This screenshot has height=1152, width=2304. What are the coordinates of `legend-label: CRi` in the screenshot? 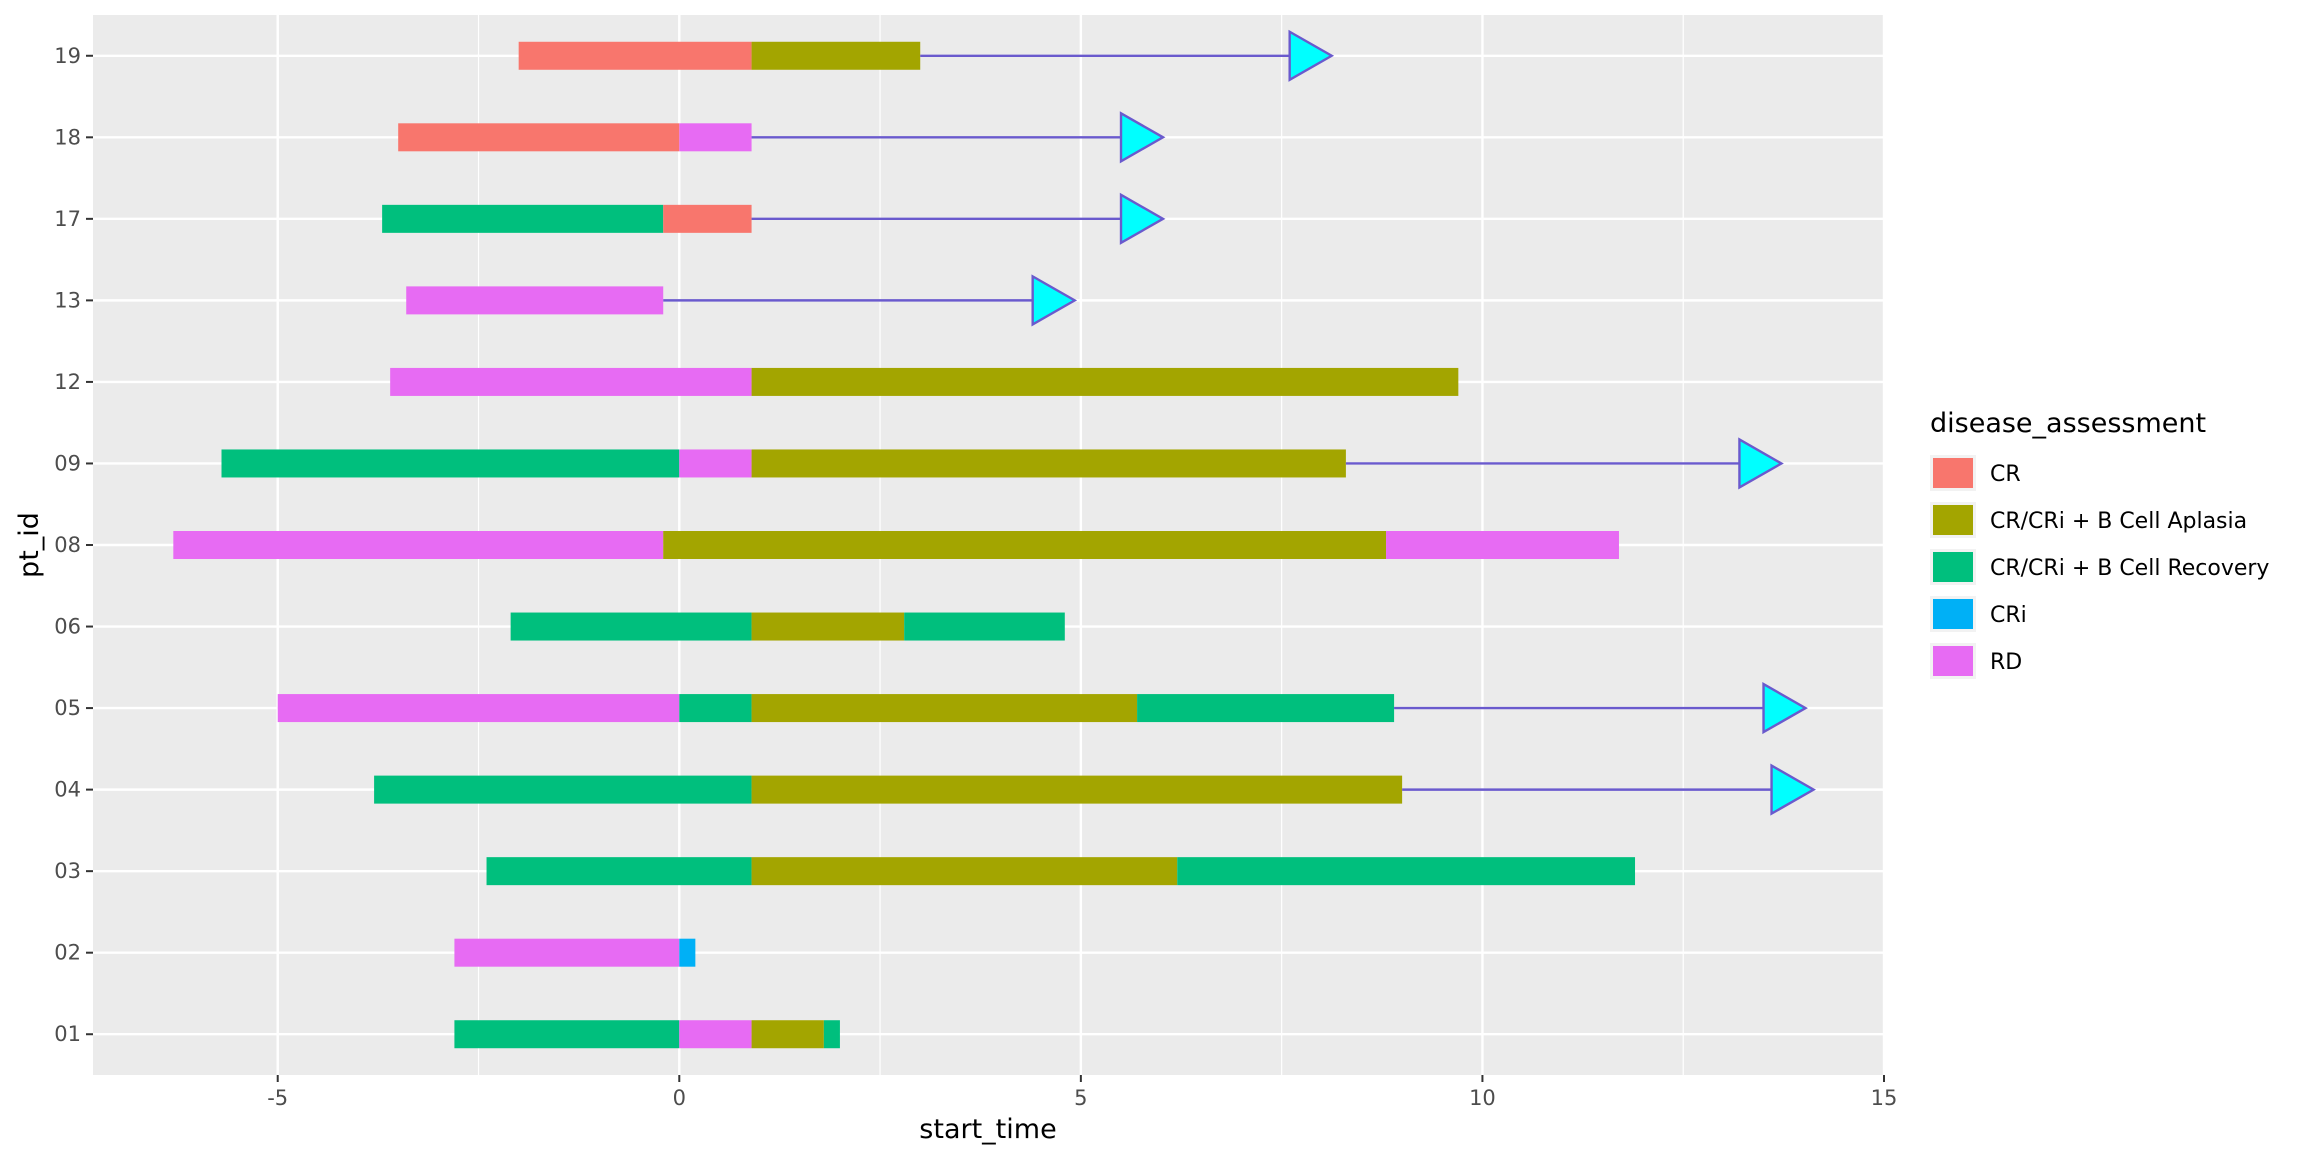 It's located at (2008, 615).